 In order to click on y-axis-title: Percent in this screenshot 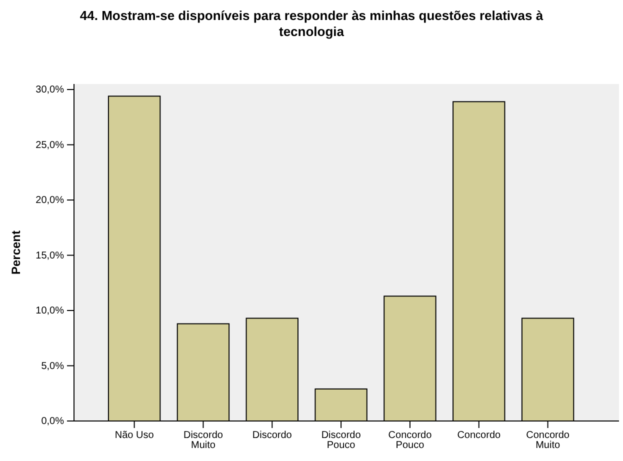, I will do `click(16, 252)`.